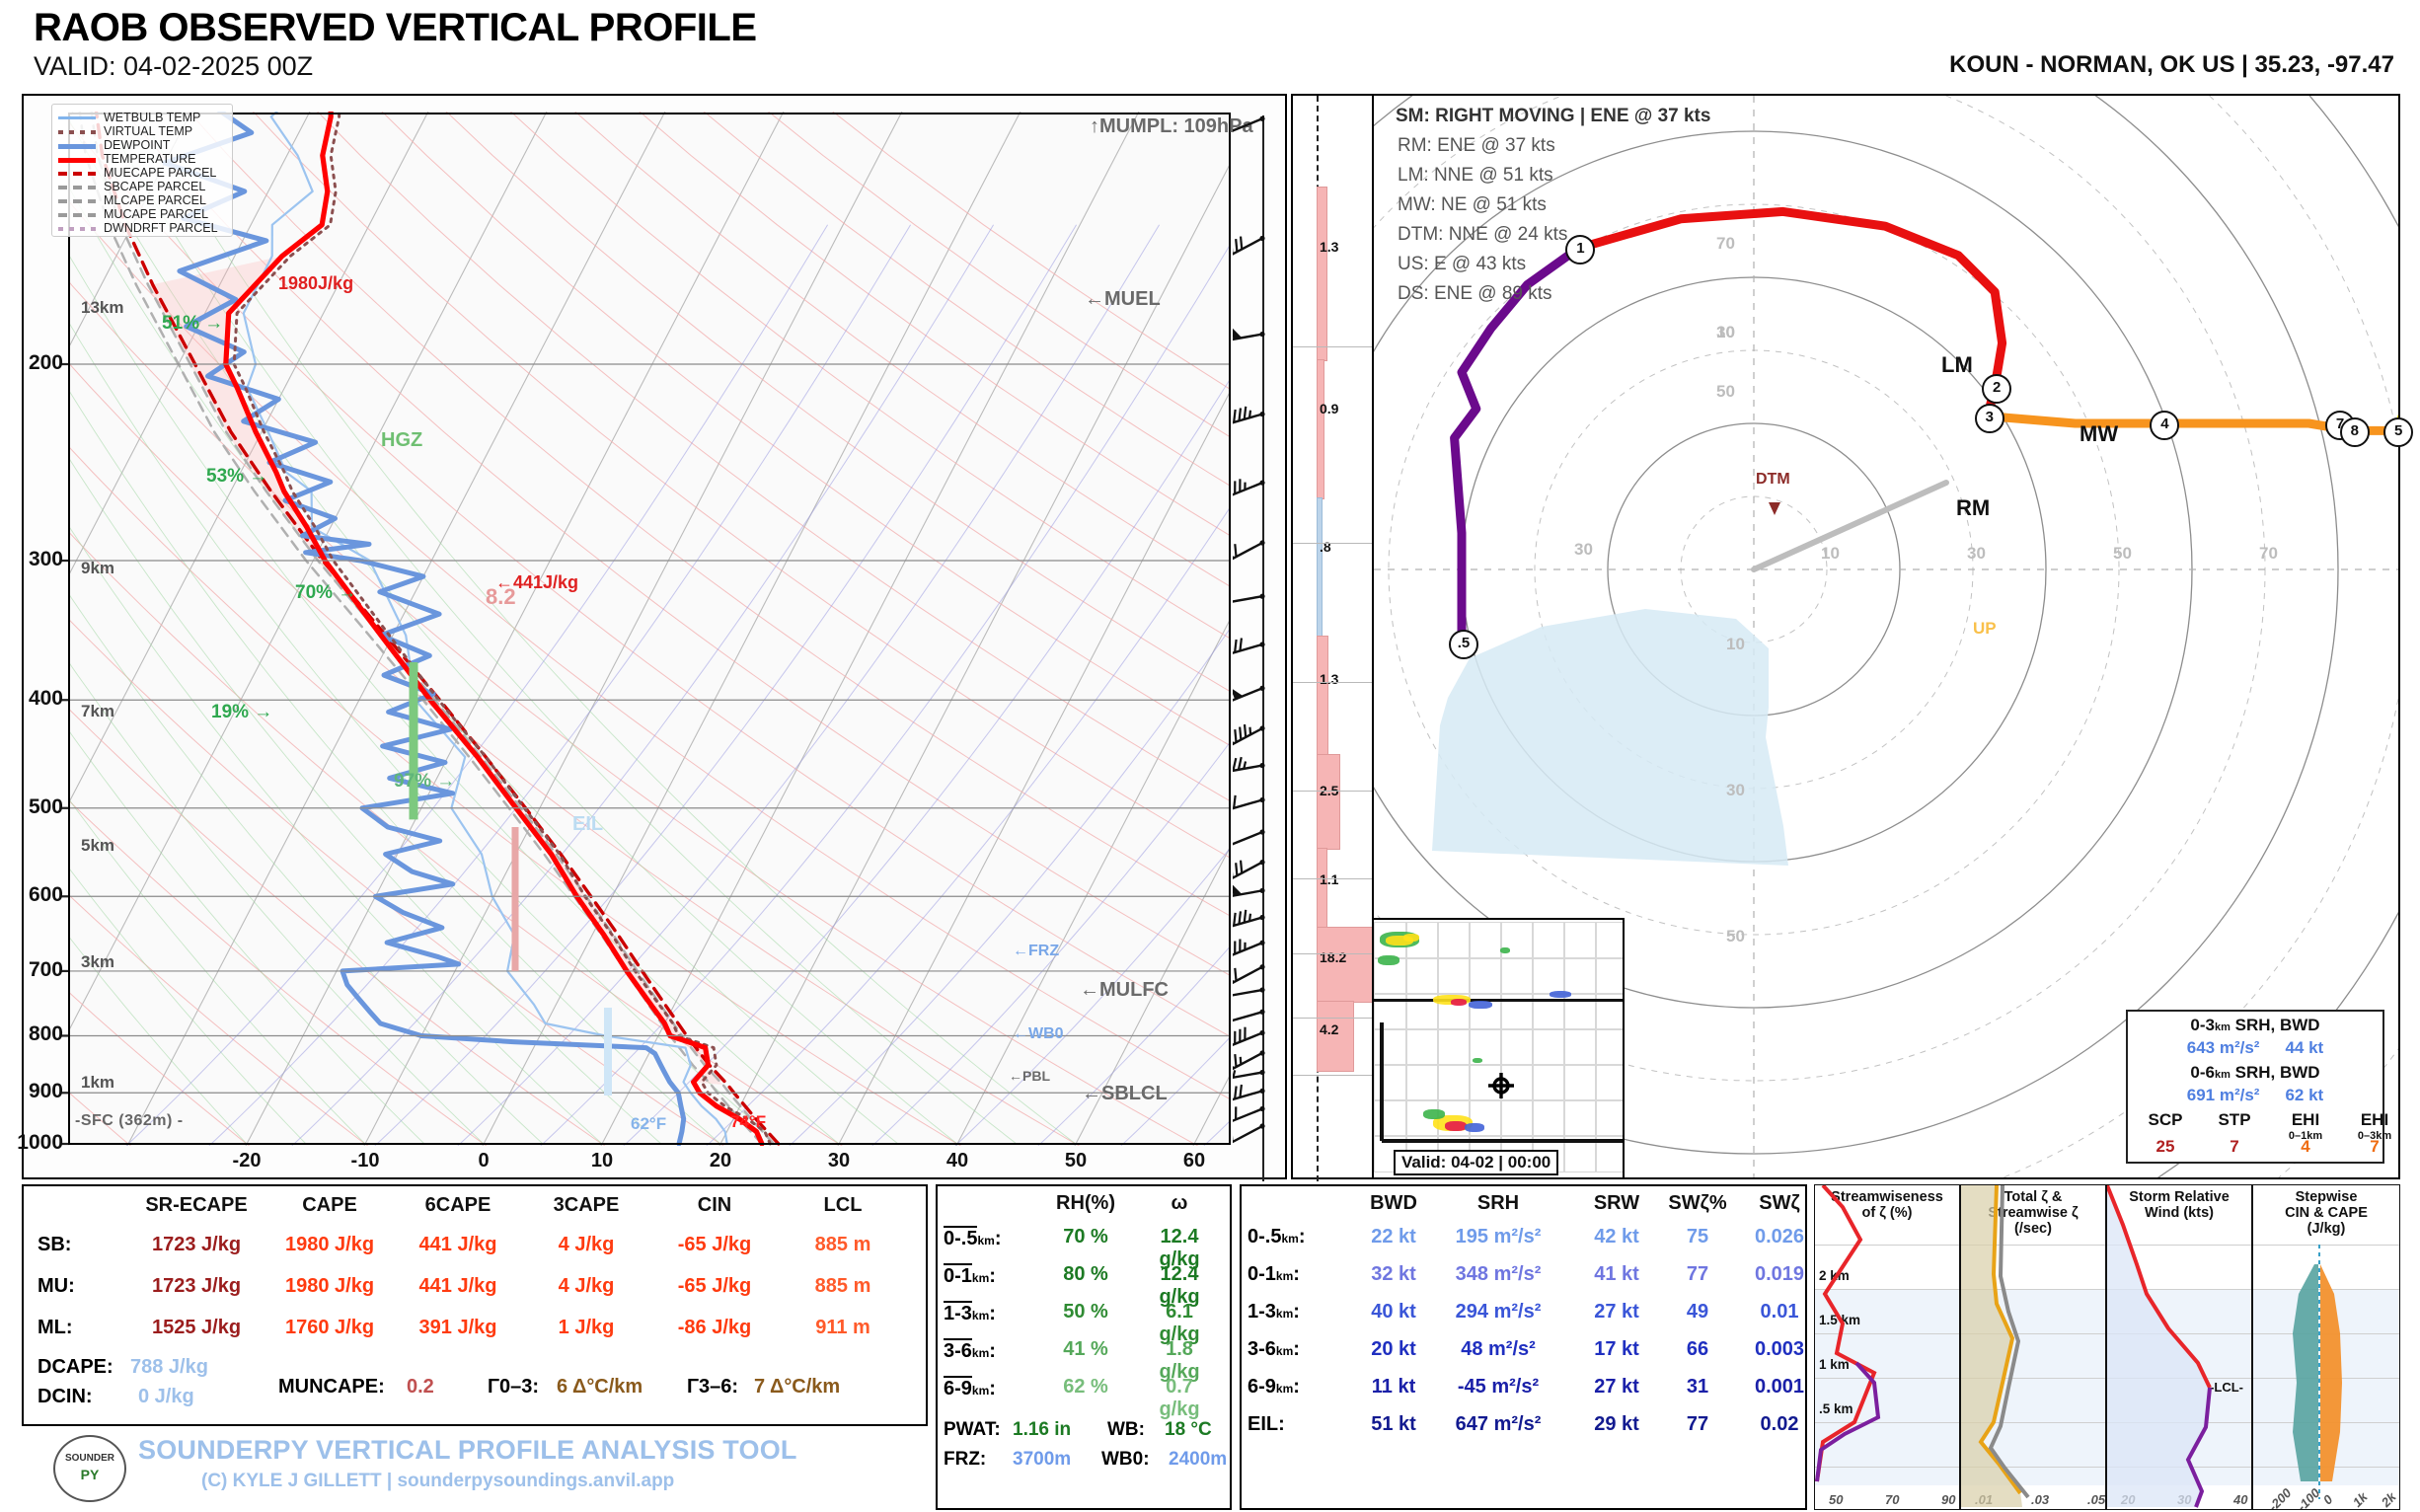 This screenshot has height=1512, width=2420. Describe the element at coordinates (714, 1286) in the screenshot. I see `cape-cell-MU-CIN: -65 J/kg` at that location.